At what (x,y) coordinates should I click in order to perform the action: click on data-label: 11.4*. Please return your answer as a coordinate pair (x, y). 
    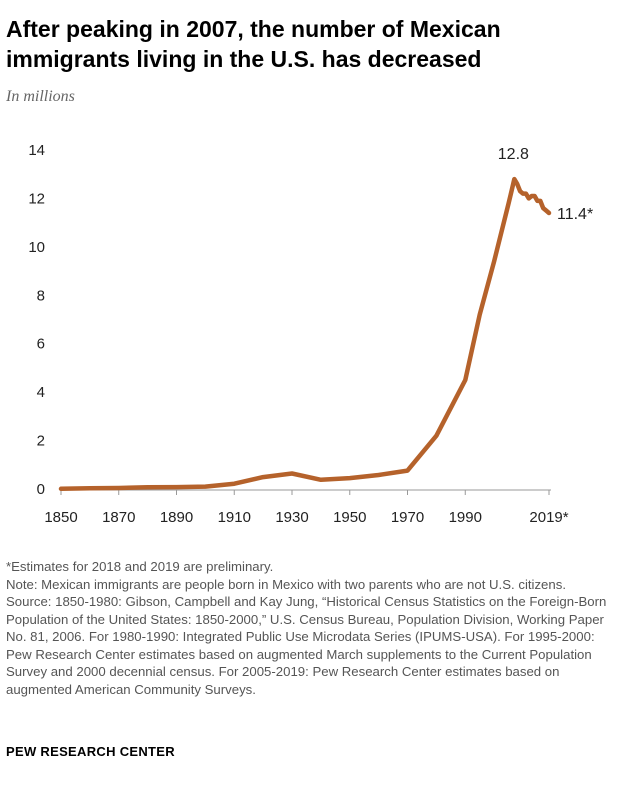
    Looking at the image, I should click on (575, 214).